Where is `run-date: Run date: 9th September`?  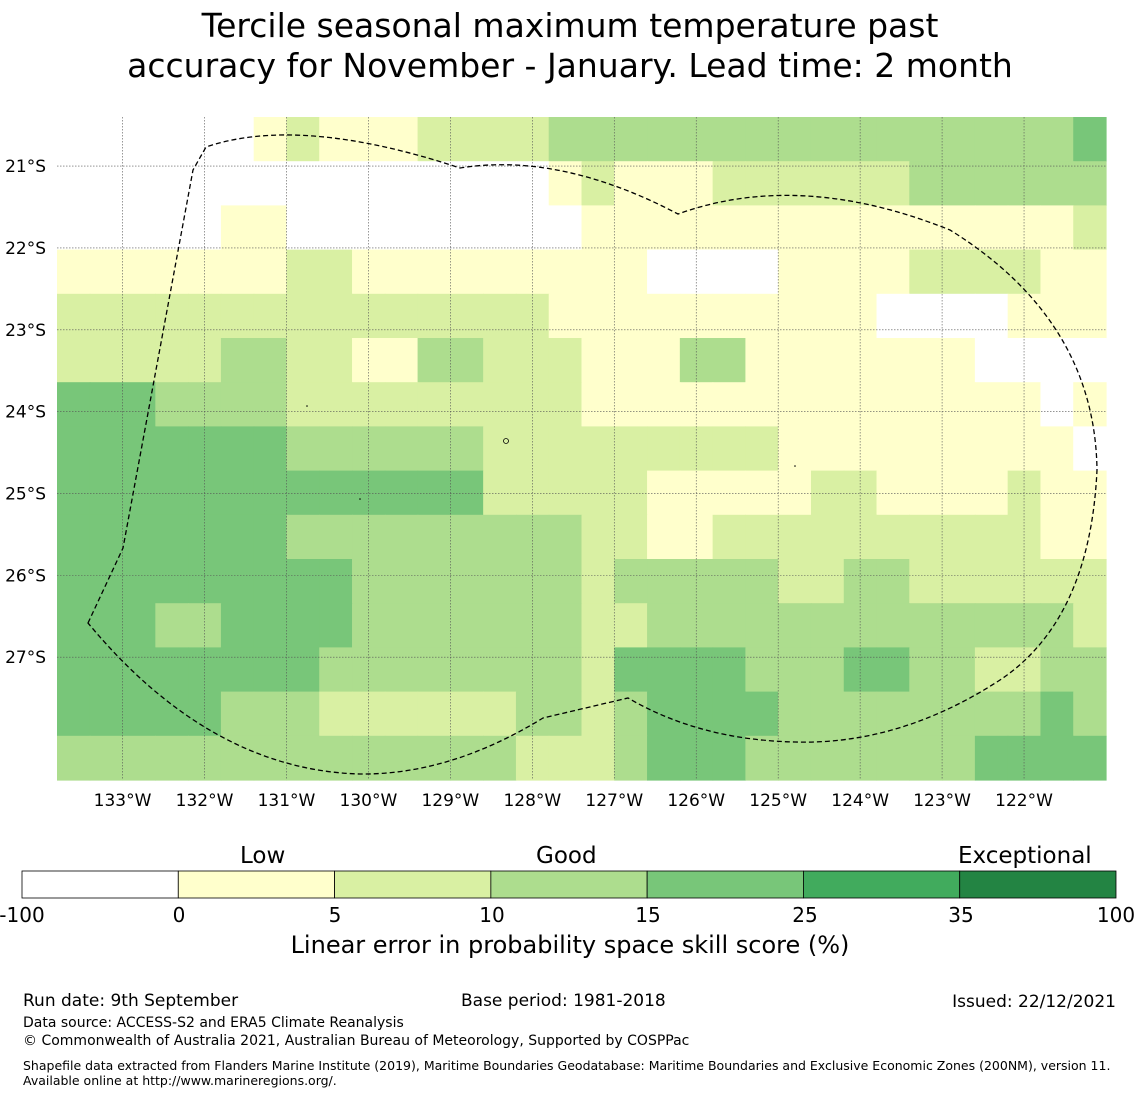 run-date: Run date: 9th September is located at coordinates (131, 1001).